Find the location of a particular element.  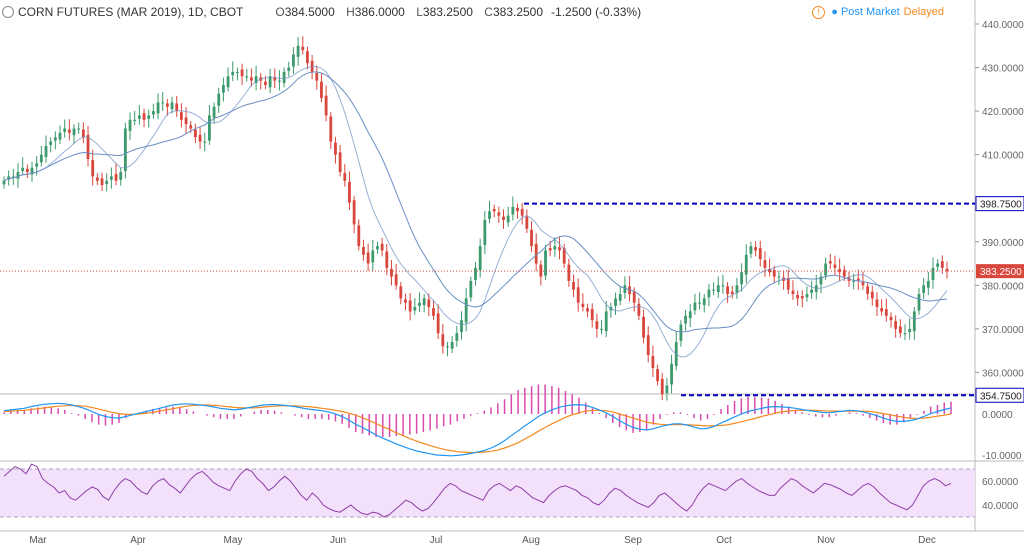

y-tick-label: 390.0000 is located at coordinates (1003, 243).